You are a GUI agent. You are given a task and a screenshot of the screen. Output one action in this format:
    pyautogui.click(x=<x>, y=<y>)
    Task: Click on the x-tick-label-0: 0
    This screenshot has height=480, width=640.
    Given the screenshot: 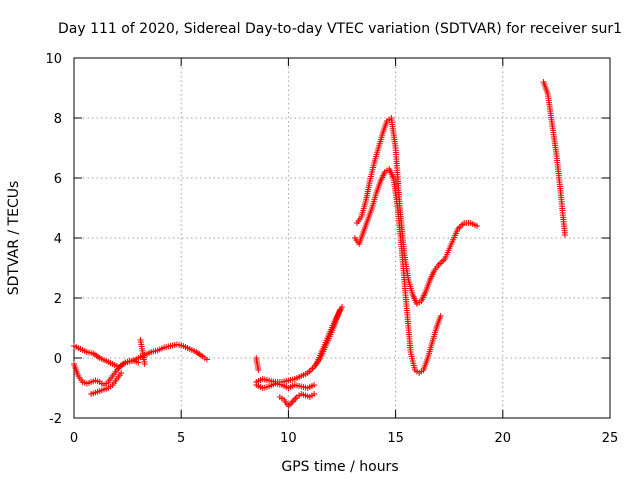 What is the action you would take?
    pyautogui.click(x=74, y=438)
    